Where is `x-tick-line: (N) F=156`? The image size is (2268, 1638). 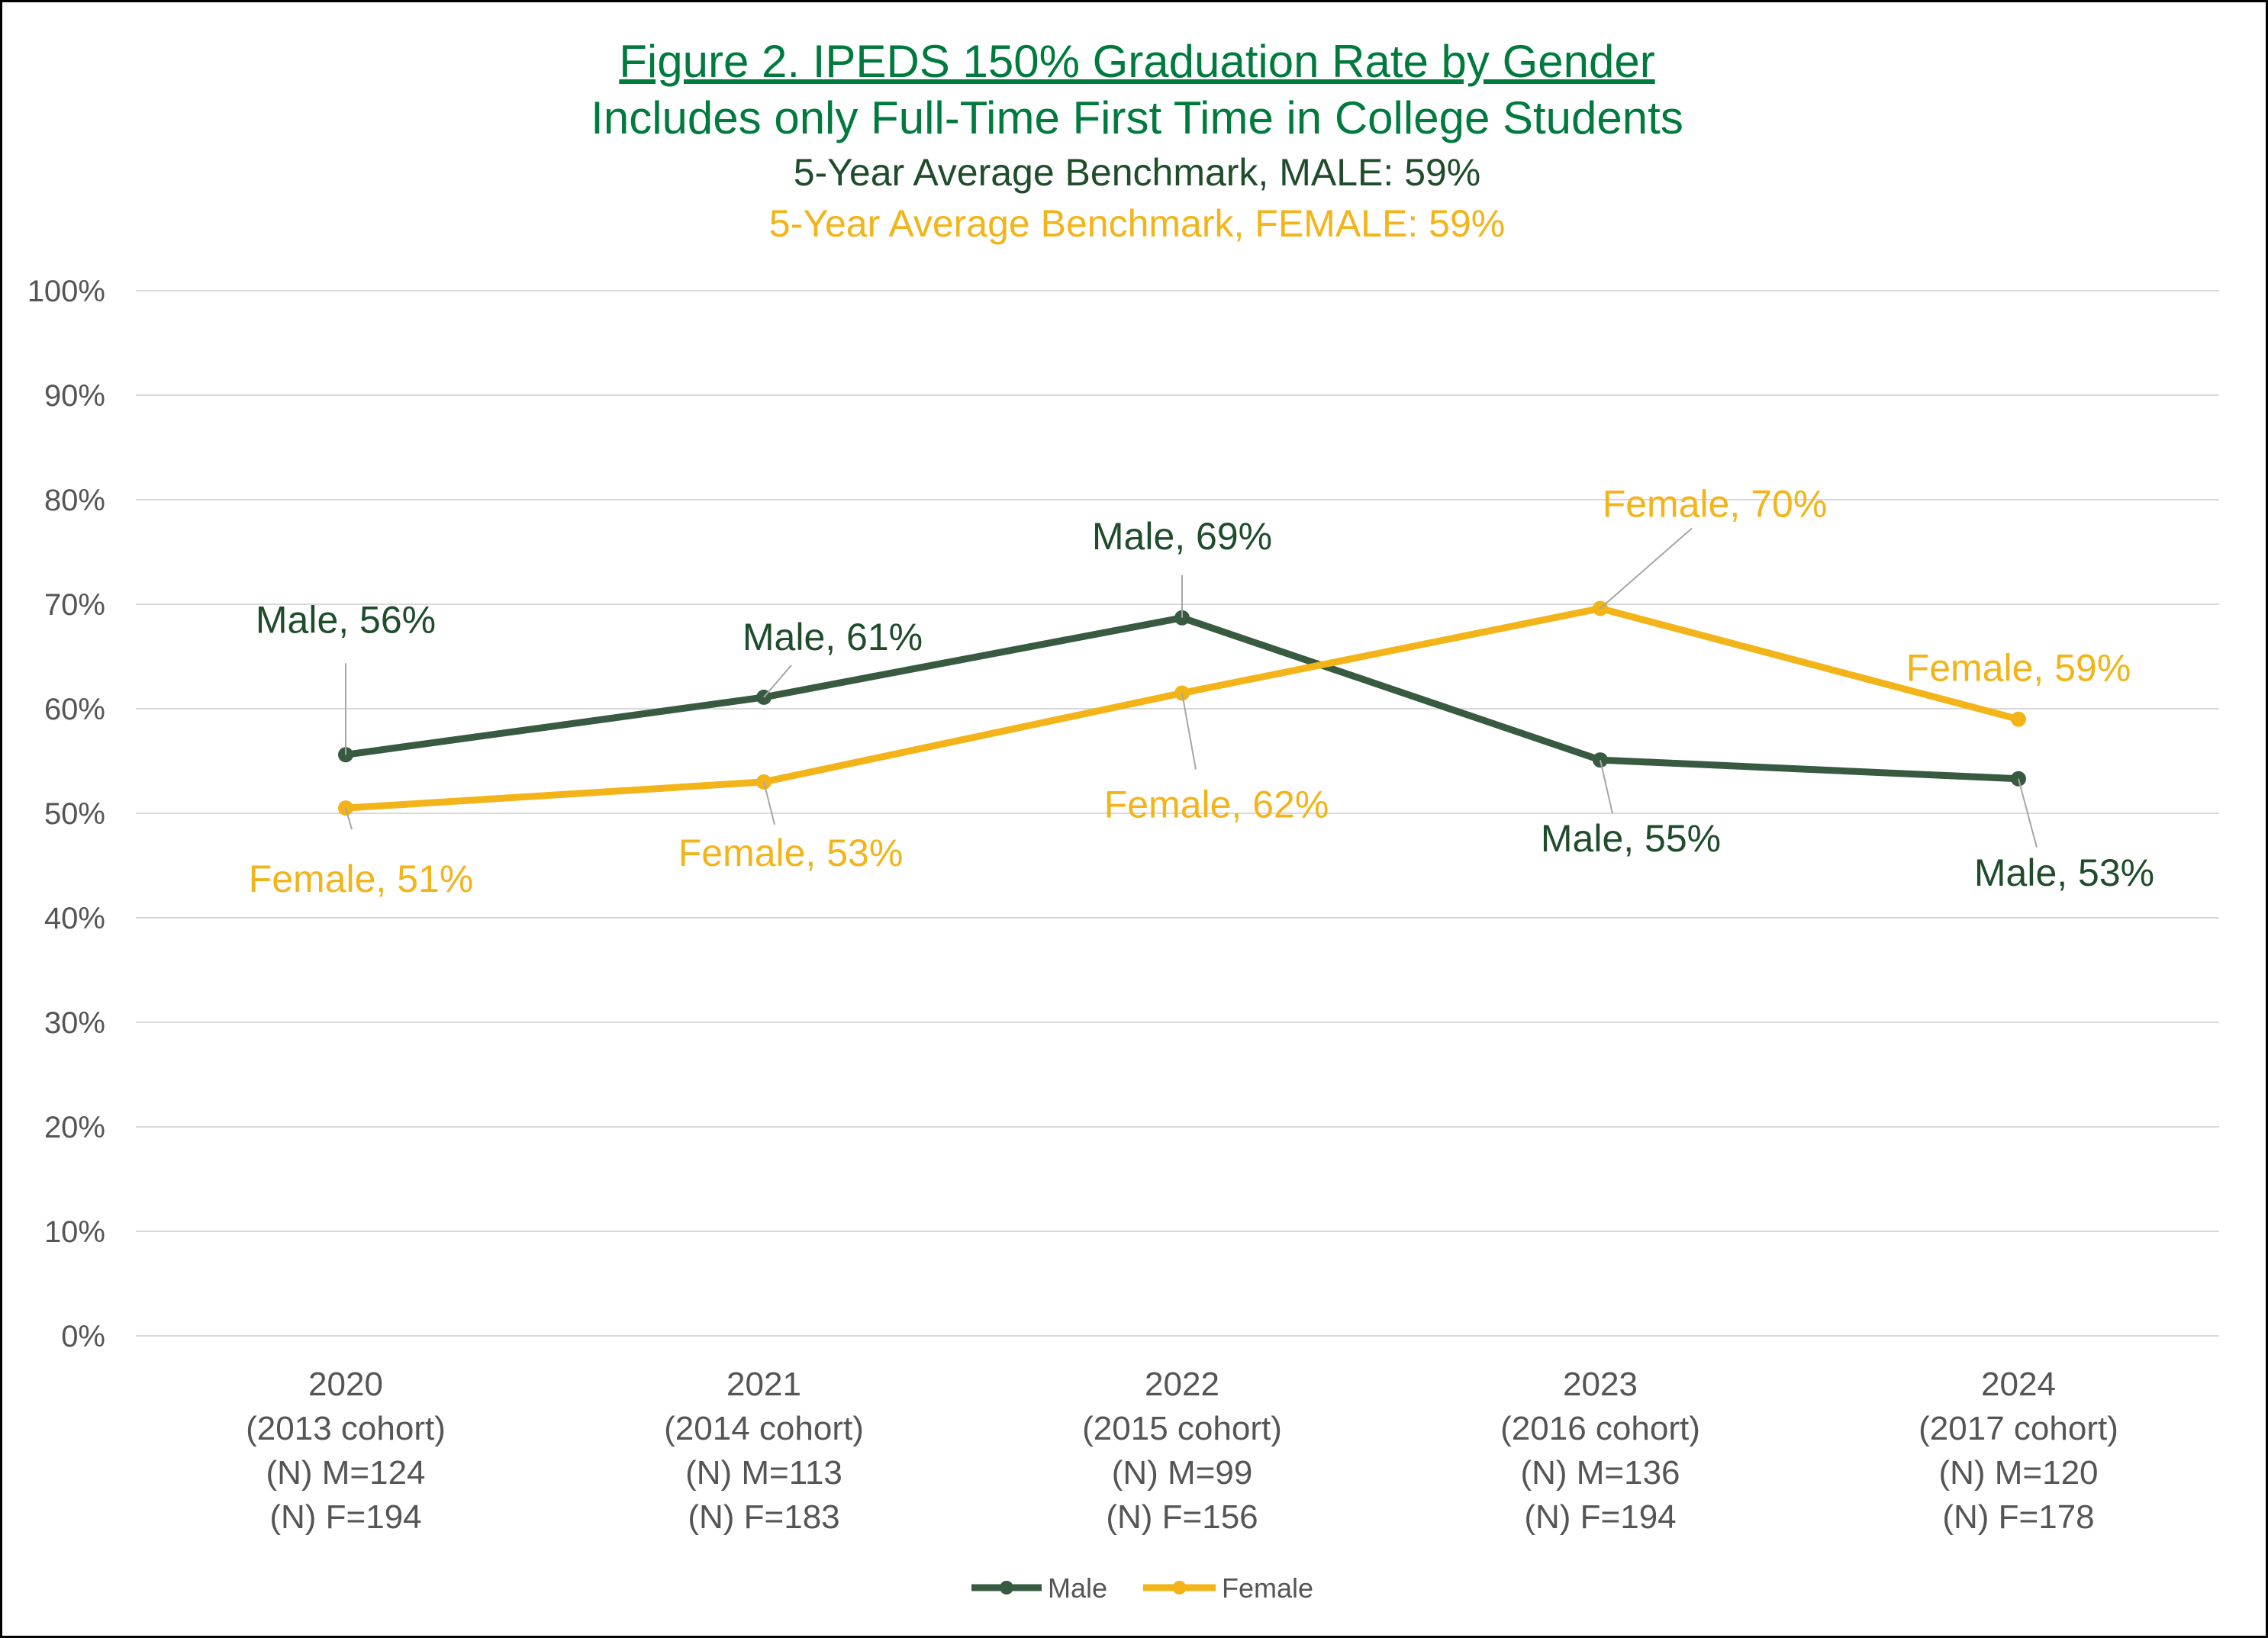 x-tick-line: (N) F=156 is located at coordinates (1182, 1517).